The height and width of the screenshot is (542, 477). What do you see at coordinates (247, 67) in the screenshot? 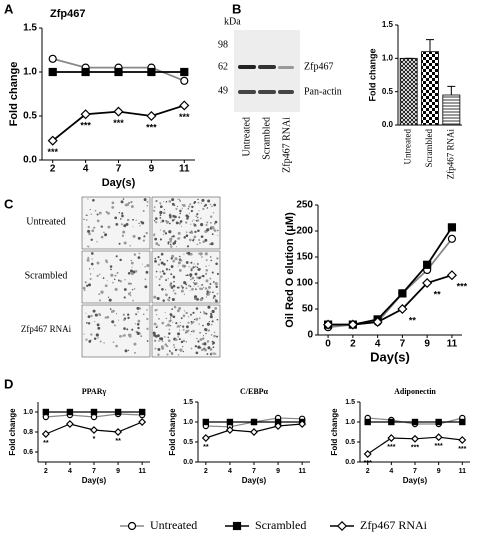
I see `blot-band` at bounding box center [247, 67].